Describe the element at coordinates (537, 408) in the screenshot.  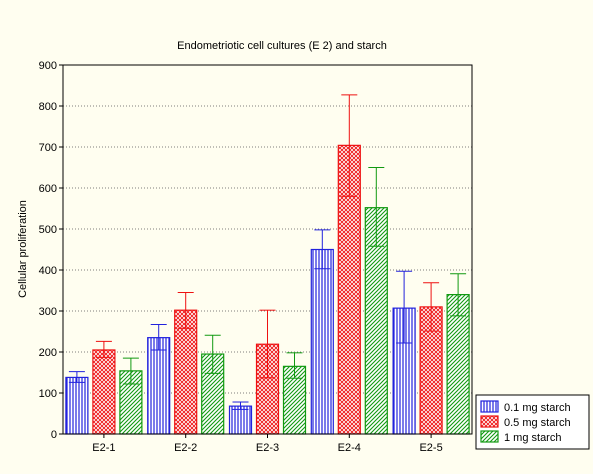
I see `legend-label: 0.1 mg starch` at that location.